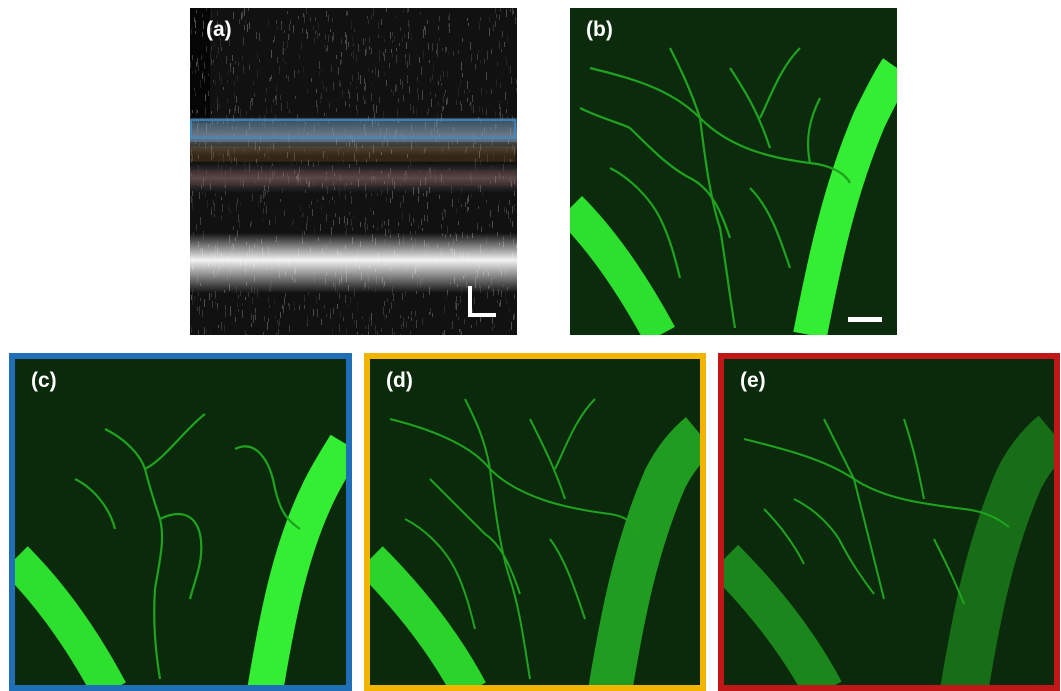  Describe the element at coordinates (599, 29) in the screenshot. I see `panel-label-b: (b)` at that location.